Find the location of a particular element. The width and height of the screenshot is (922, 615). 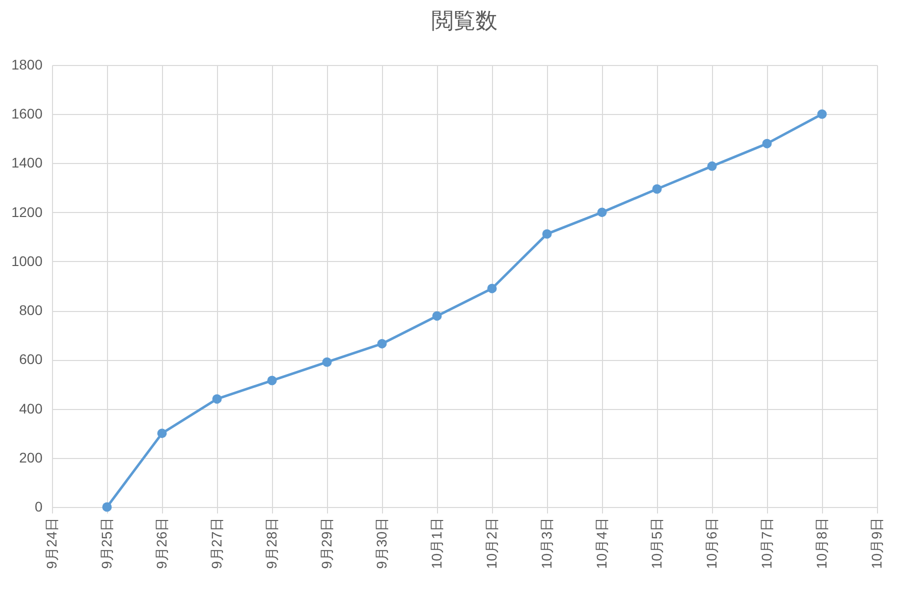

chart-title: 閲覧数 is located at coordinates (465, 20).